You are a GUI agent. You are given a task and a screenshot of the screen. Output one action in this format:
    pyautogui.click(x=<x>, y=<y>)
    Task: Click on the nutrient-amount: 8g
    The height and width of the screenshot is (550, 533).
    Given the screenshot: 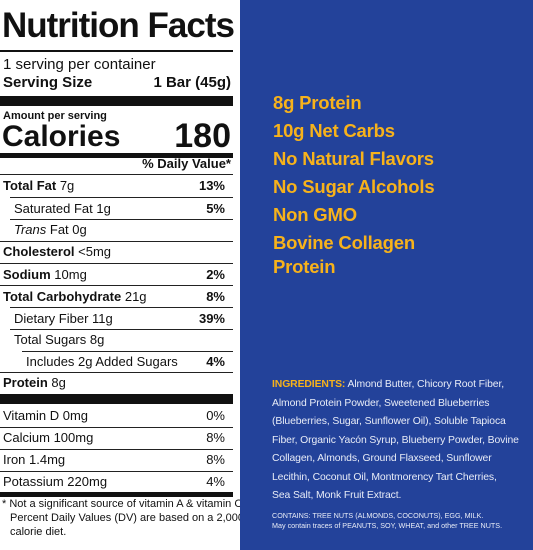 What is the action you would take?
    pyautogui.click(x=58, y=382)
    